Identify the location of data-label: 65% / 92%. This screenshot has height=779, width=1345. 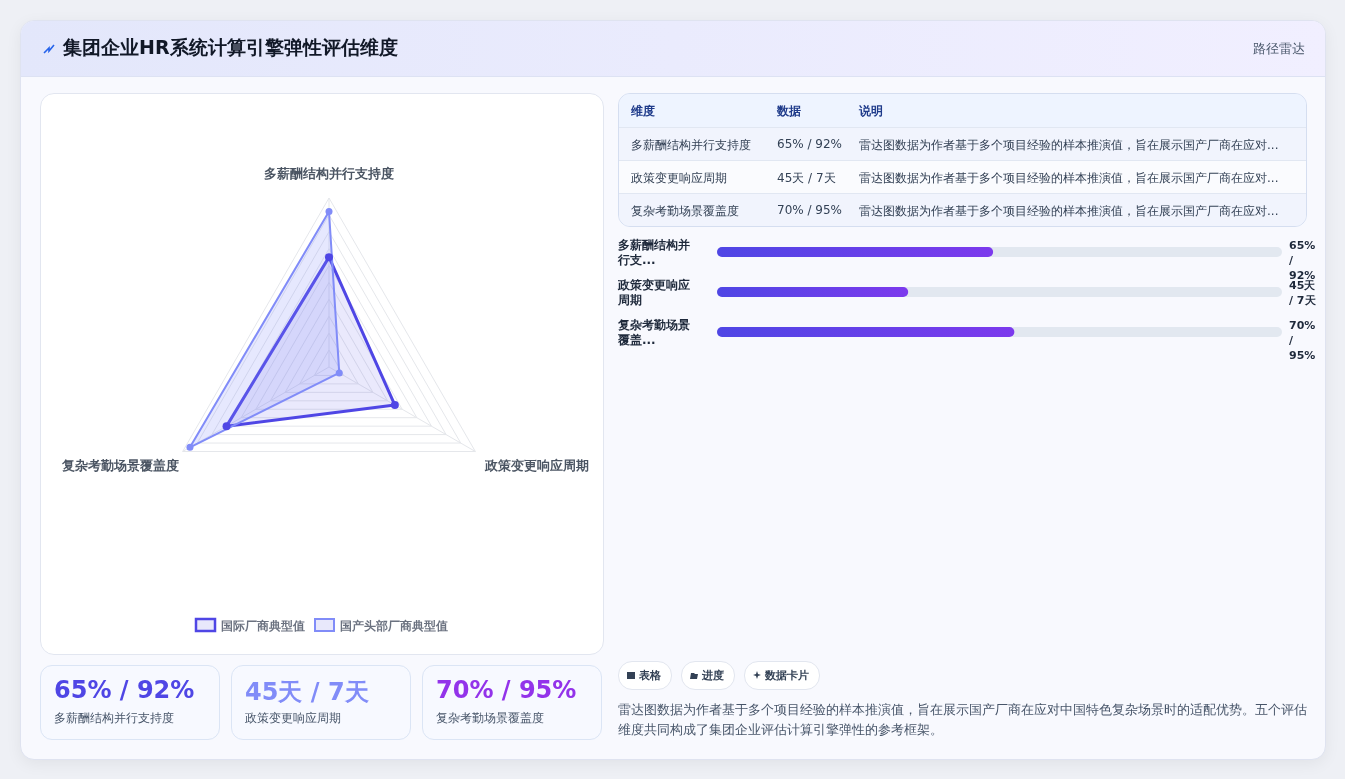
(1303, 260).